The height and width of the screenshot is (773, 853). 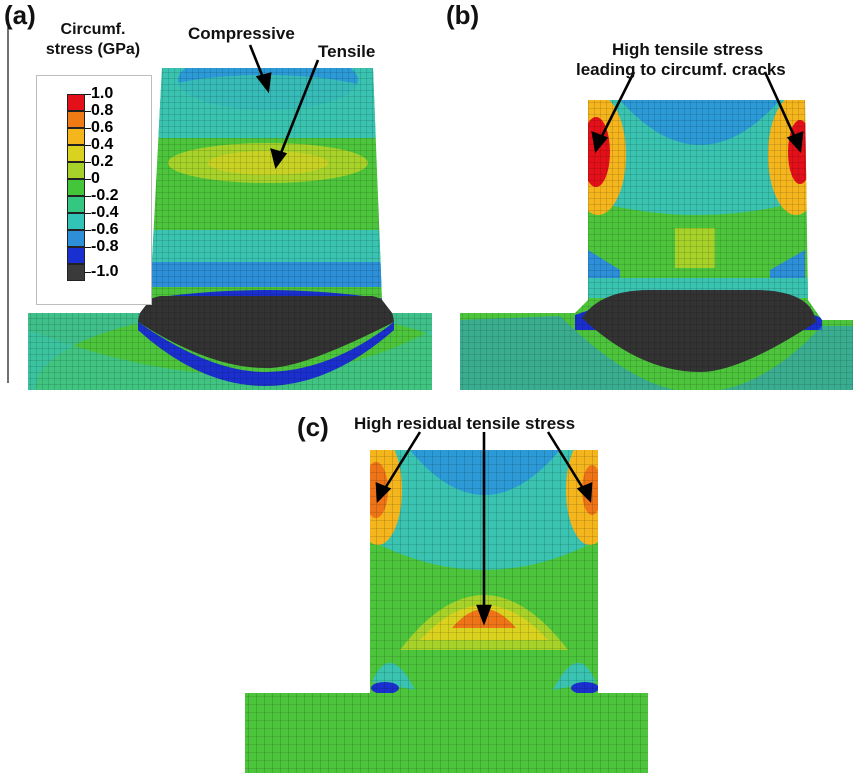 What do you see at coordinates (105, 230) in the screenshot?
I see `legend-tick-label: -0.6` at bounding box center [105, 230].